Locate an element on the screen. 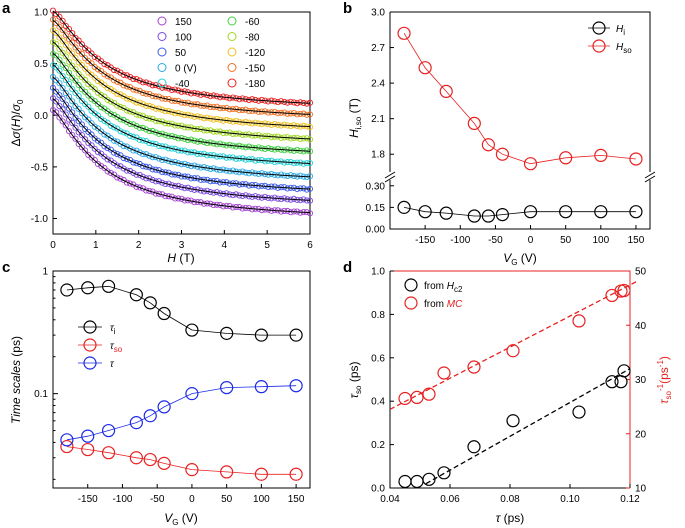  panel-c-legend-label: τ is located at coordinates (112, 364).